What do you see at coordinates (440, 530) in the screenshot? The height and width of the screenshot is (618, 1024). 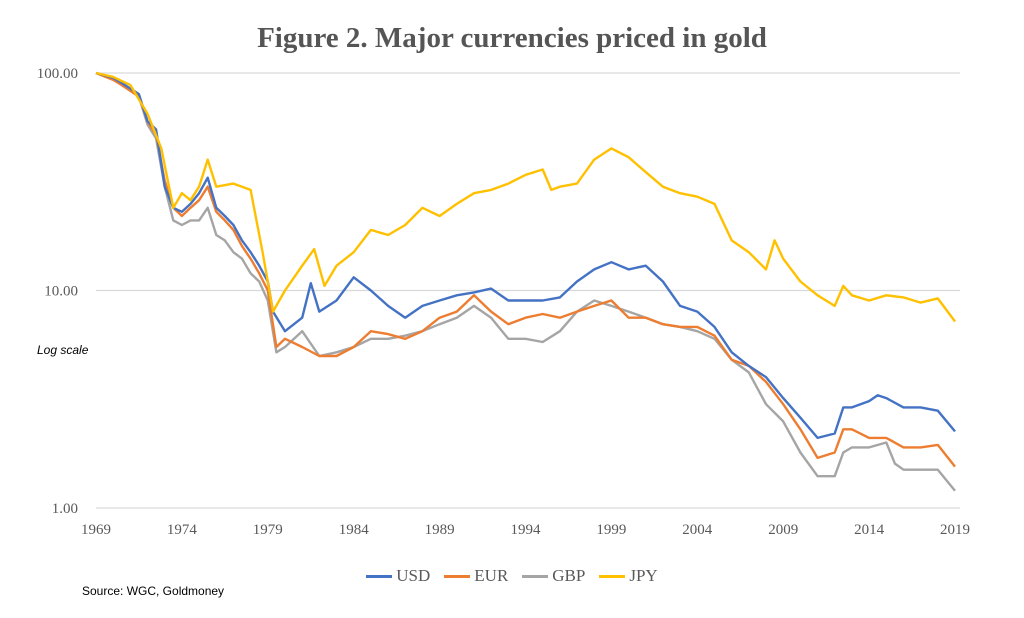 I see `x-tick-label: 1989` at bounding box center [440, 530].